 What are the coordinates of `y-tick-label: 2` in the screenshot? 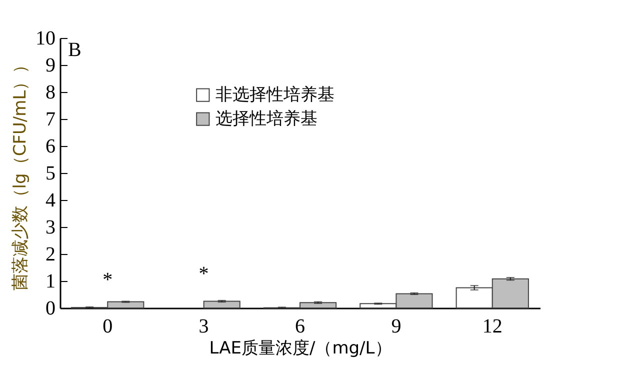 It's located at (51, 255).